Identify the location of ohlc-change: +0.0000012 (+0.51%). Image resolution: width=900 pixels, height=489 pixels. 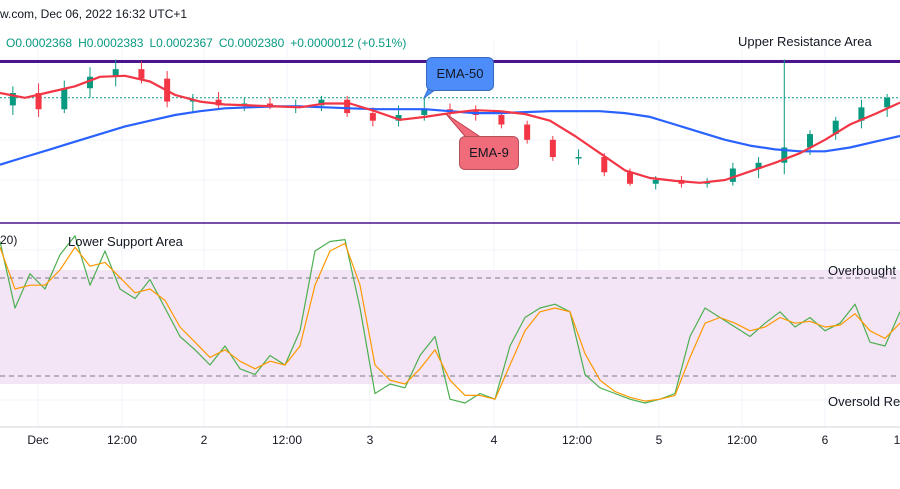
(348, 43).